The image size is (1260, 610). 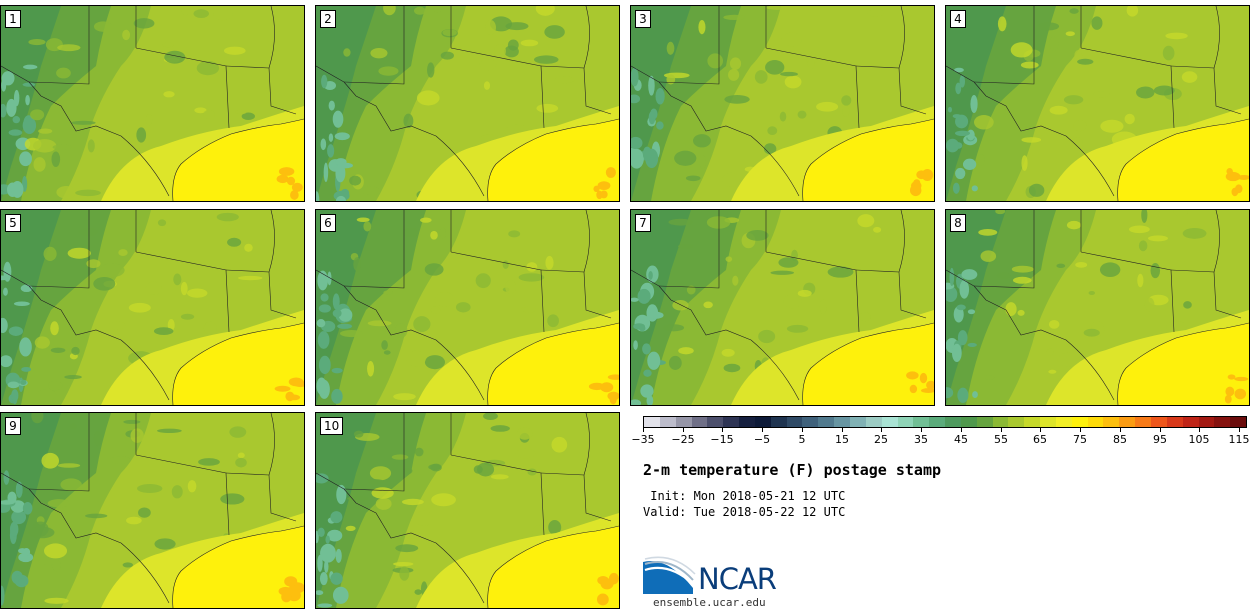 What do you see at coordinates (792, 470) in the screenshot?
I see `plot-title: 2-m temperature (F) postage stamp` at bounding box center [792, 470].